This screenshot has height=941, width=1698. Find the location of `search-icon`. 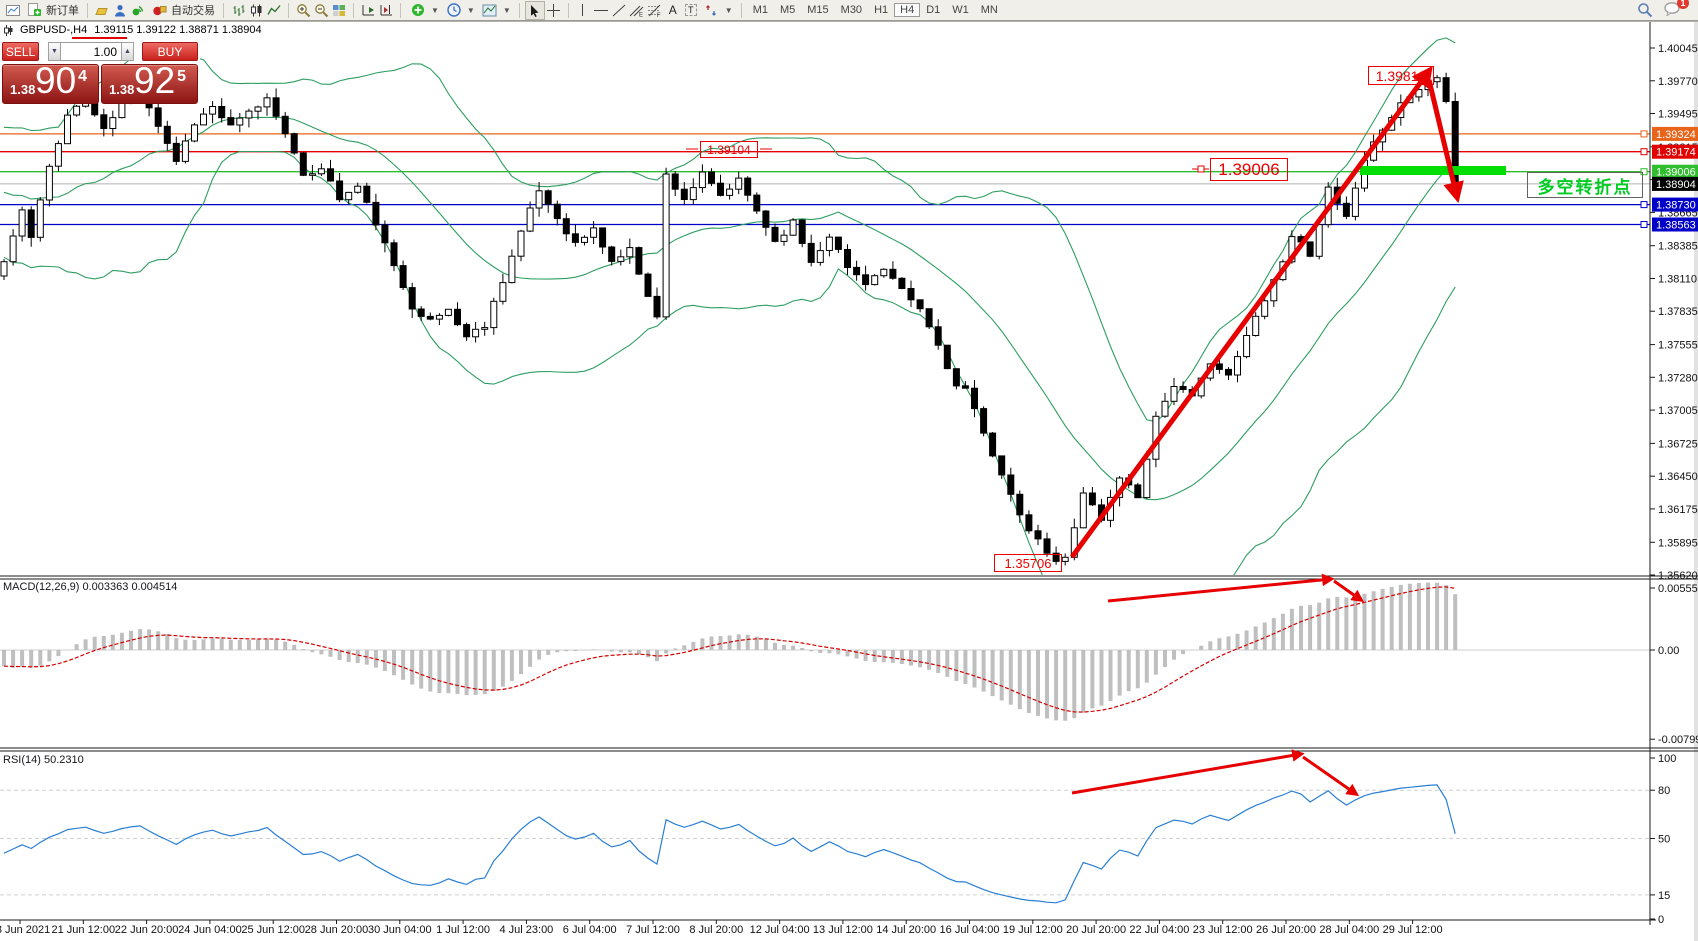

search-icon is located at coordinates (1645, 10).